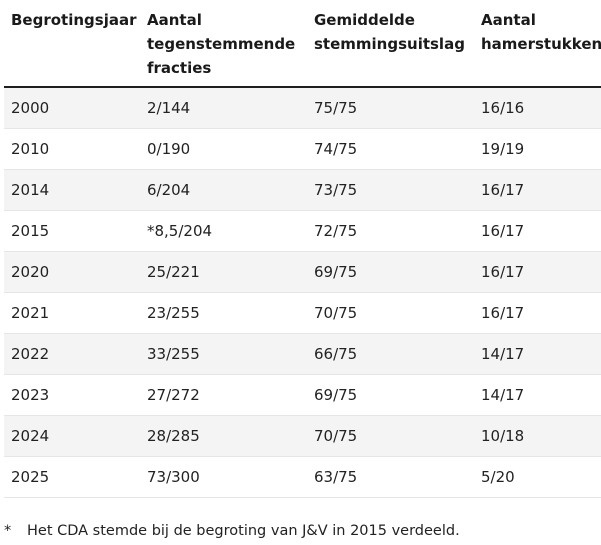  I want to click on cell-tegenstemmende-fracties: 28/285, so click(223, 436).